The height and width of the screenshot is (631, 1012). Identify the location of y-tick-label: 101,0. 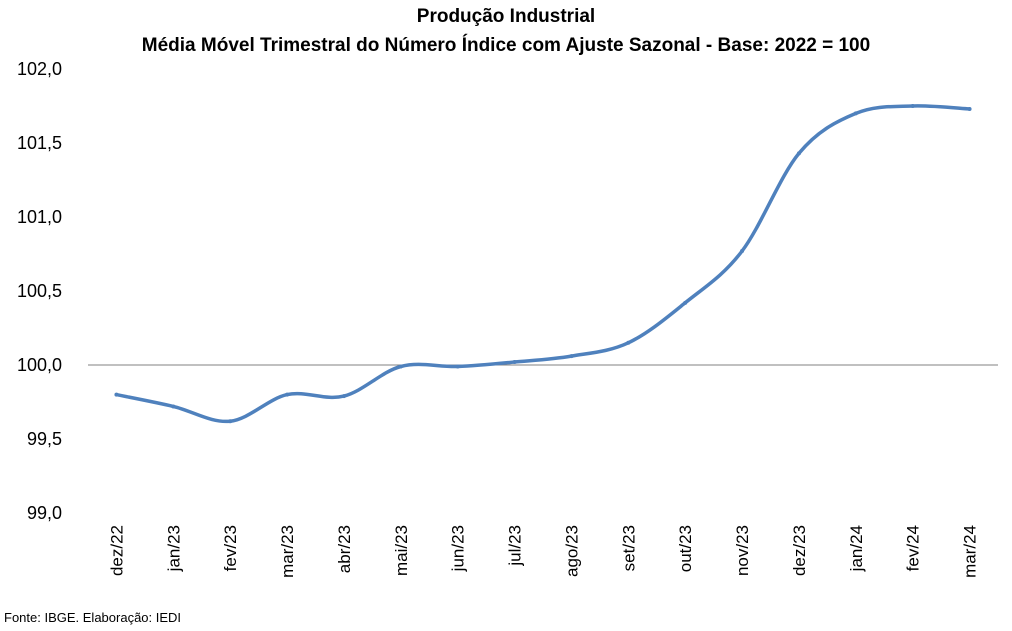
(39, 217).